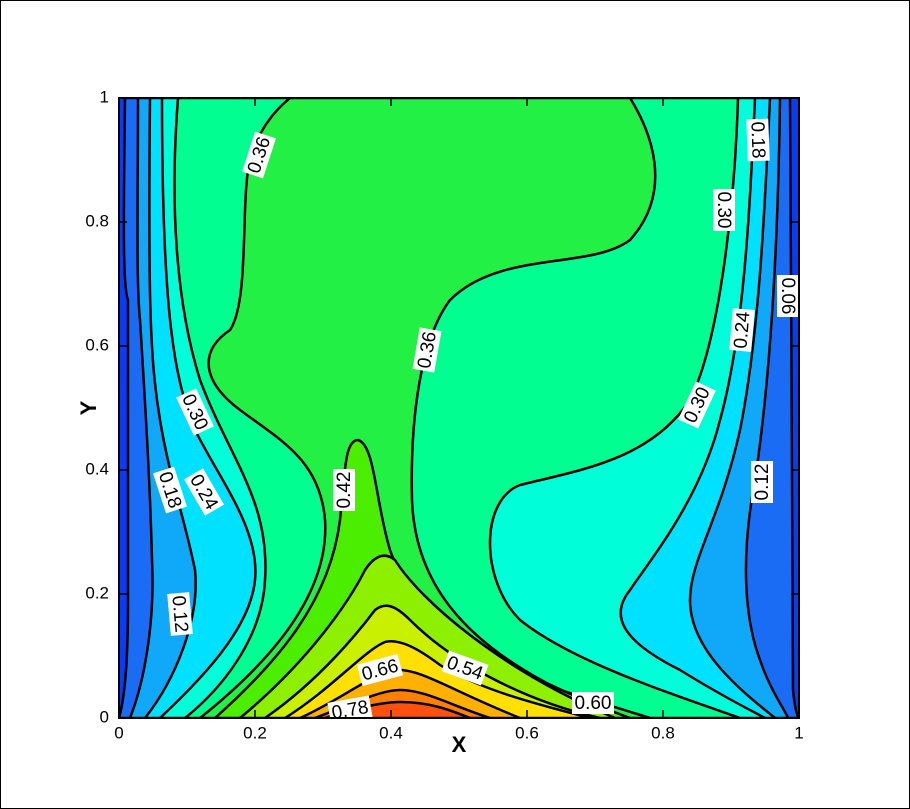 The width and height of the screenshot is (910, 809). Describe the element at coordinates (97, 468) in the screenshot. I see `y-tick-label: 0.4` at that location.